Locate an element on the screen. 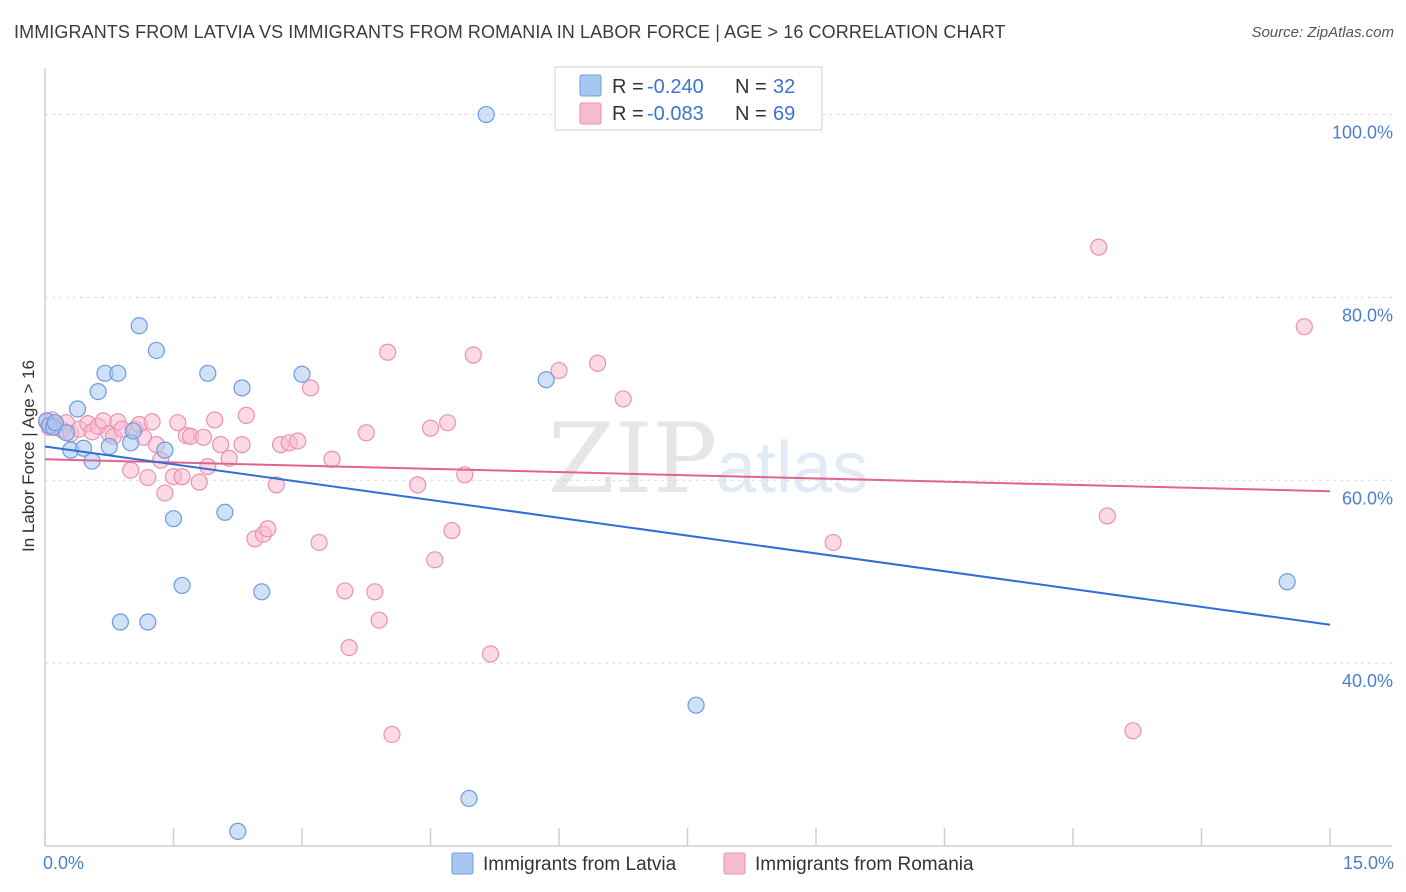 This screenshot has height=892, width=1406. legend-swatch-latvia is located at coordinates (590, 85).